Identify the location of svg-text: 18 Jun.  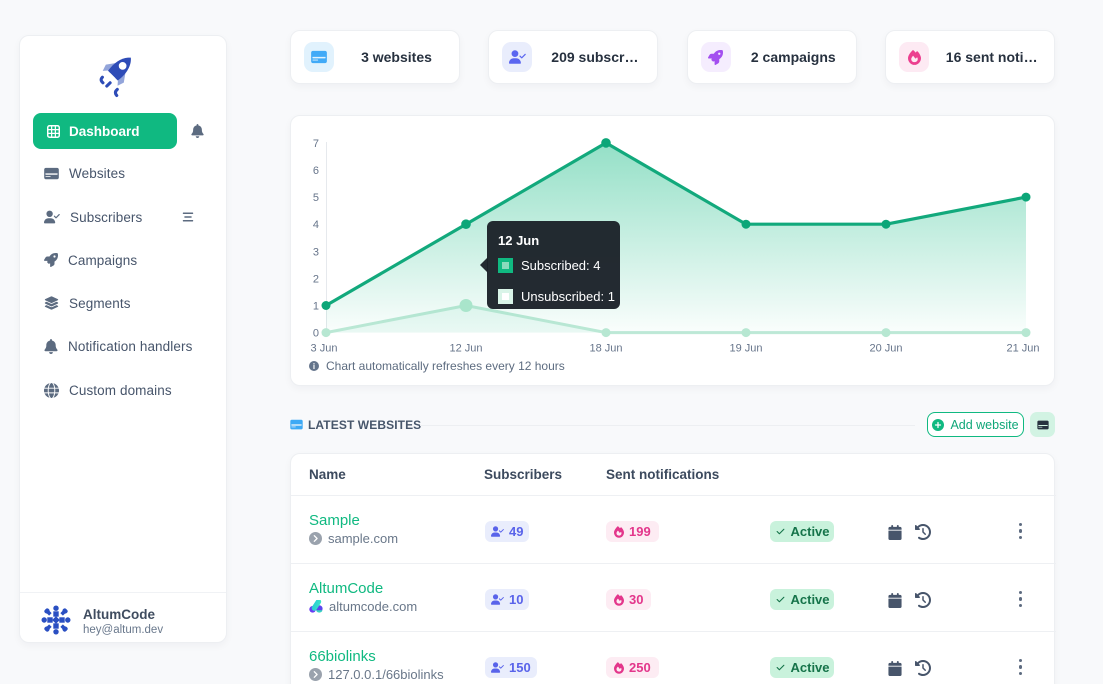
(605, 349).